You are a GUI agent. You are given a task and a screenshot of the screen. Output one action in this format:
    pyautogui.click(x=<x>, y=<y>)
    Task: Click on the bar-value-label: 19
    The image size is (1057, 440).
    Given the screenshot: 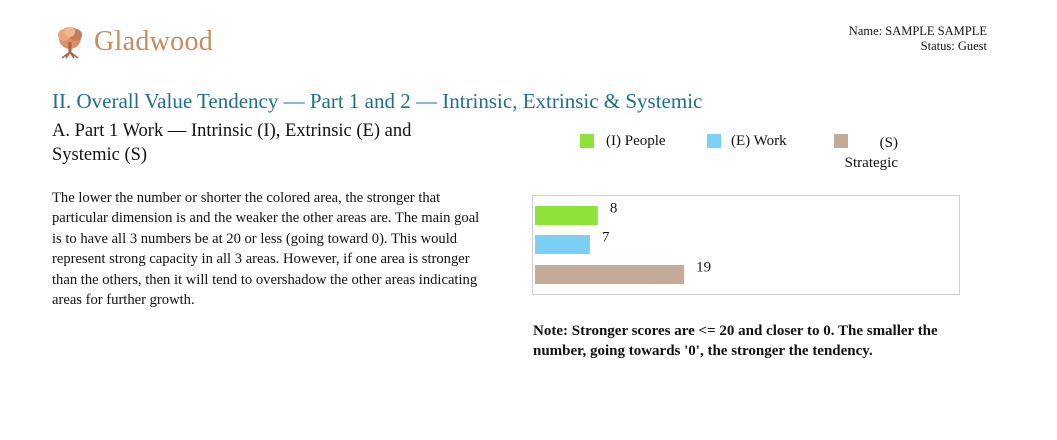 What is the action you would take?
    pyautogui.click(x=703, y=268)
    